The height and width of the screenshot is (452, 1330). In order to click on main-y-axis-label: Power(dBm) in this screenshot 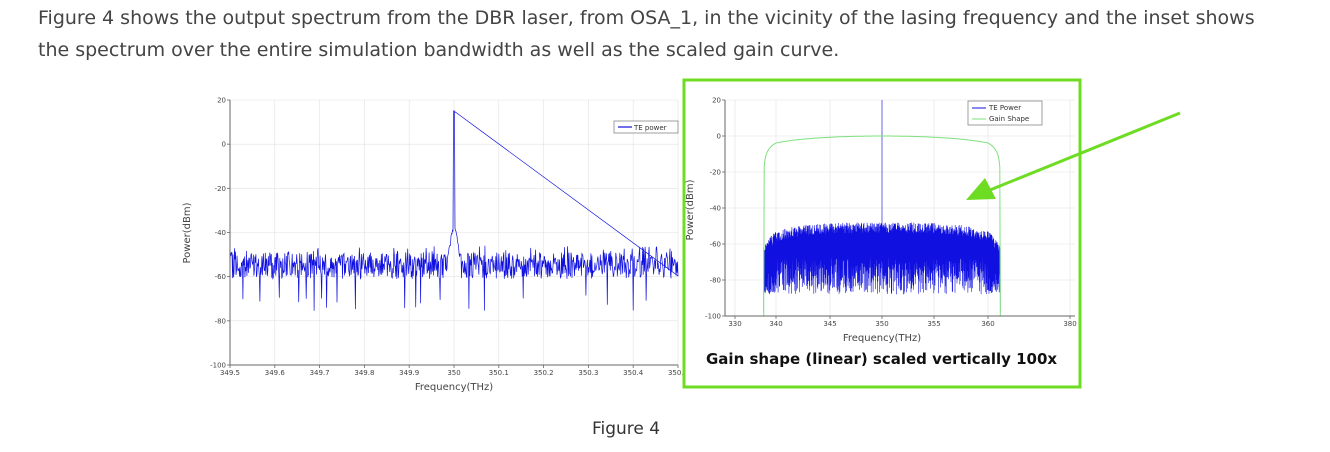, I will do `click(187, 232)`.